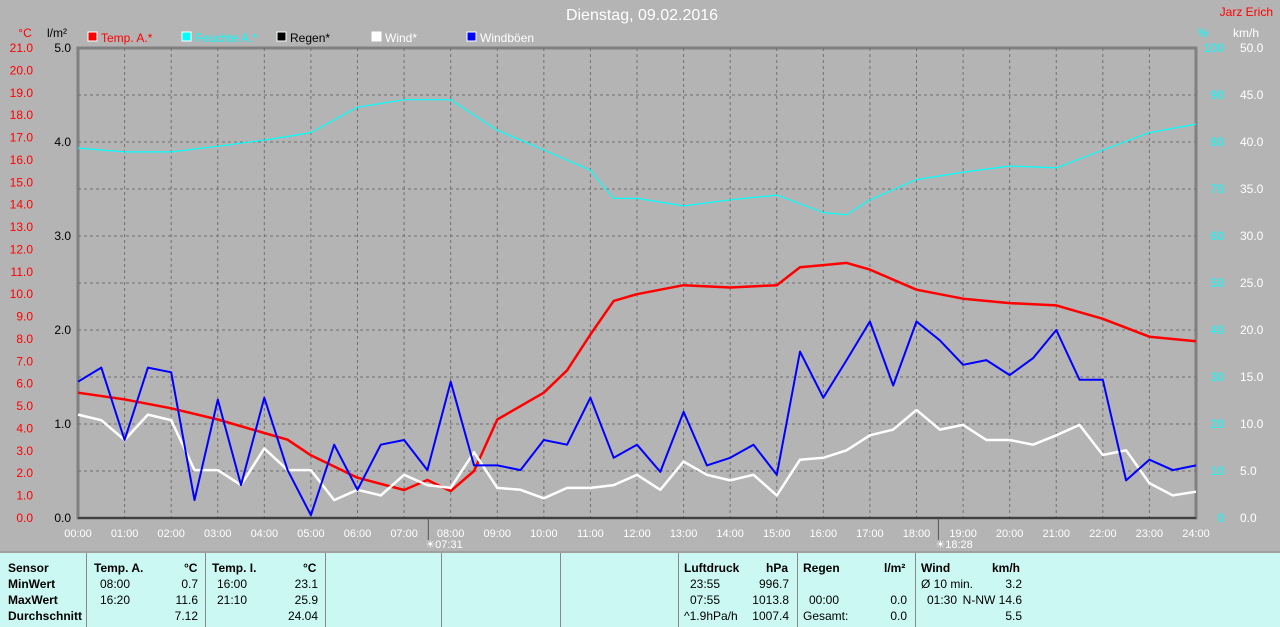  What do you see at coordinates (306, 600) in the screenshot?
I see `temp-i-max: 25.9` at bounding box center [306, 600].